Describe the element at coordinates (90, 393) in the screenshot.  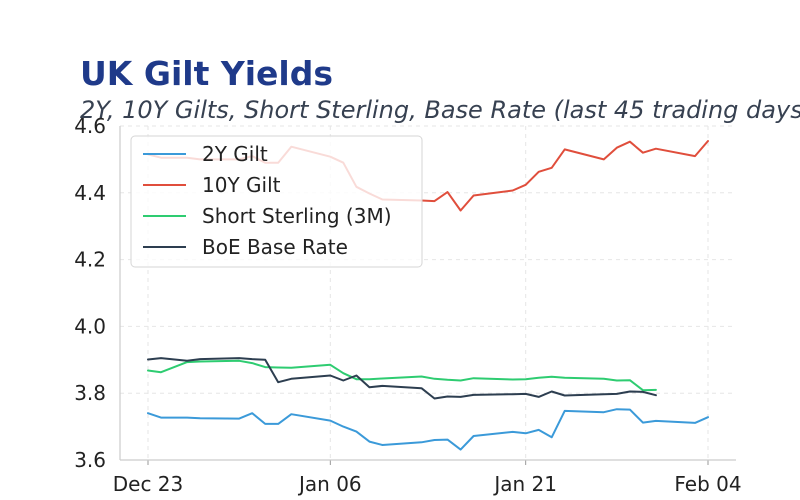
I see `y-tick-label: 3.8` at that location.